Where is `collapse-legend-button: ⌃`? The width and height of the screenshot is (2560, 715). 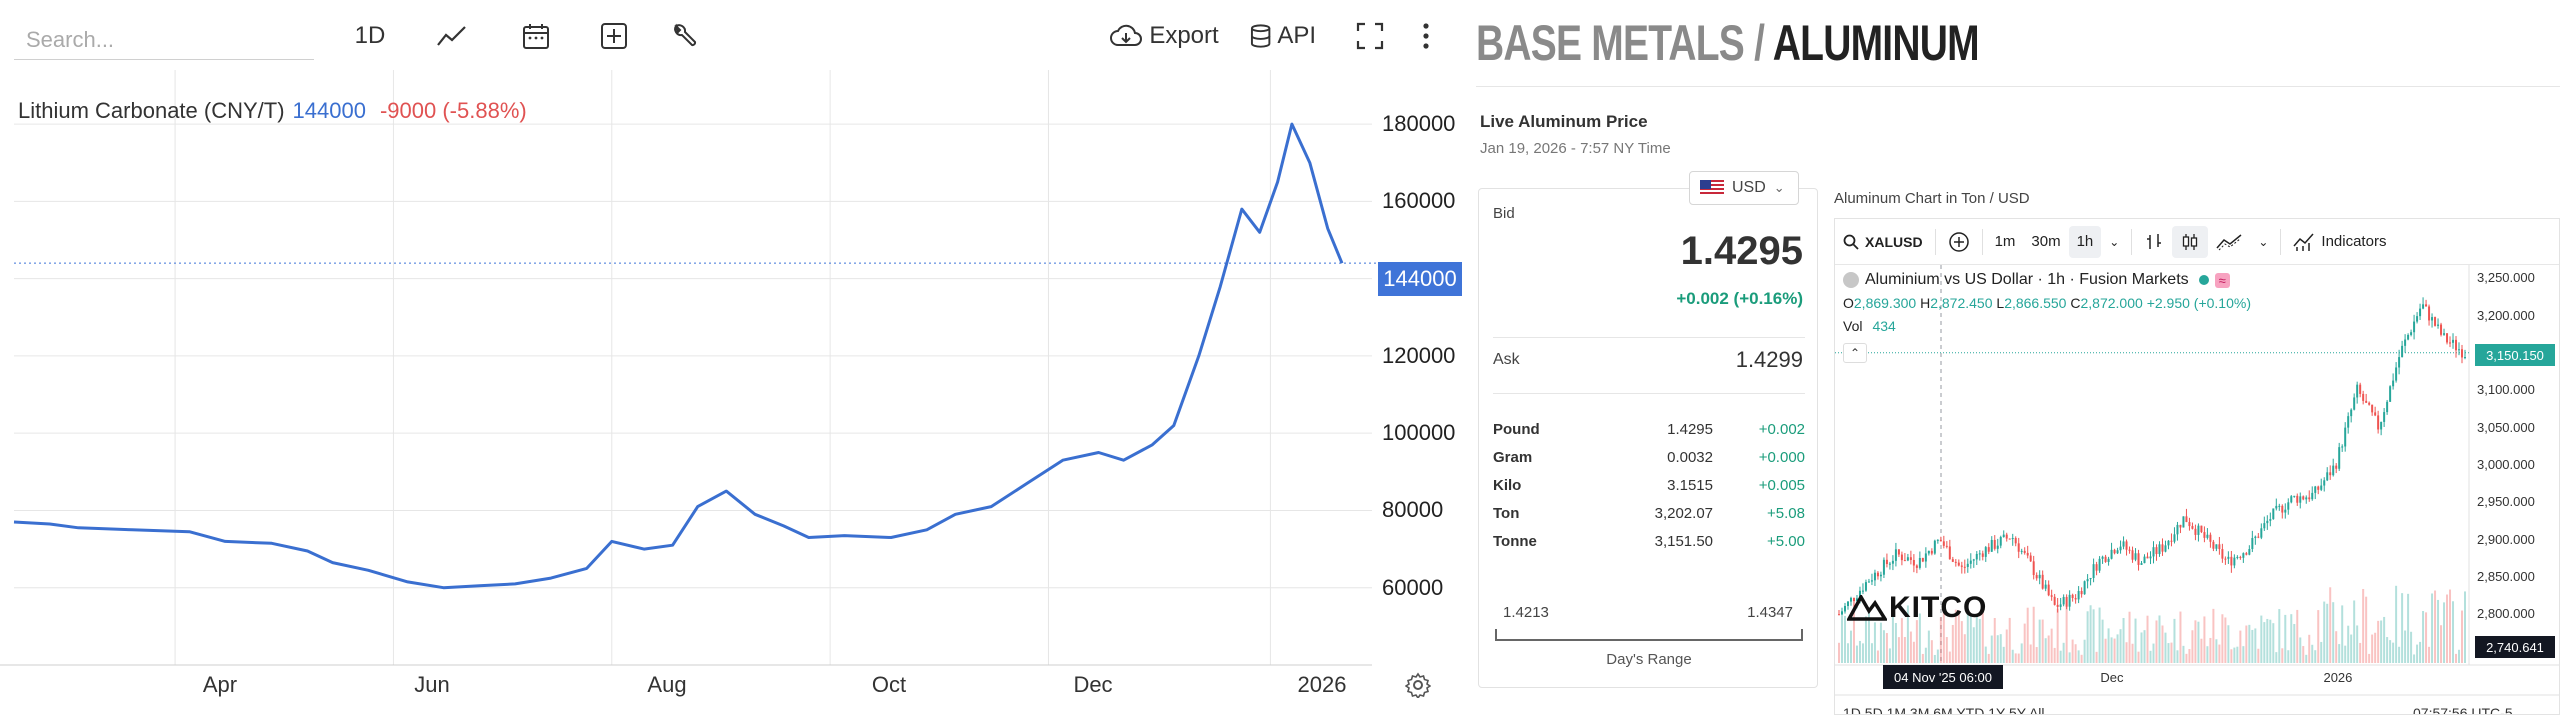 collapse-legend-button: ⌃ is located at coordinates (1855, 353).